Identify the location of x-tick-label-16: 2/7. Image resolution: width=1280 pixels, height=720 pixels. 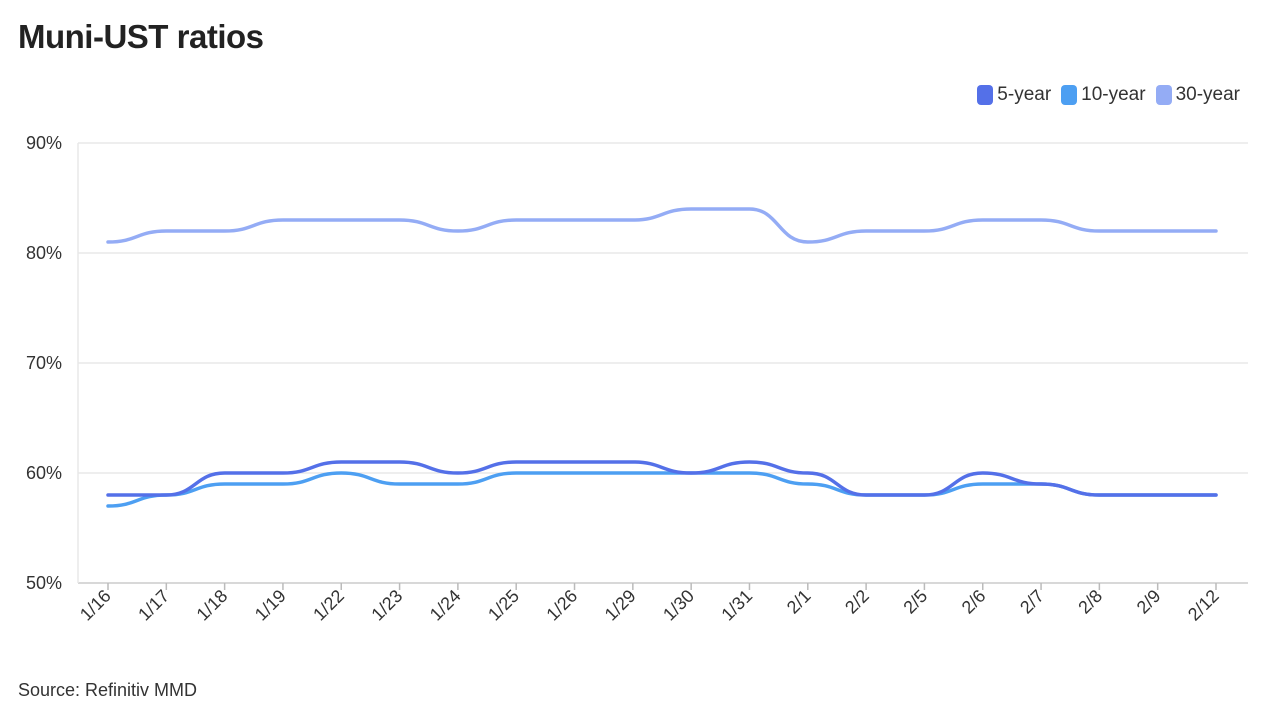
(1032, 602).